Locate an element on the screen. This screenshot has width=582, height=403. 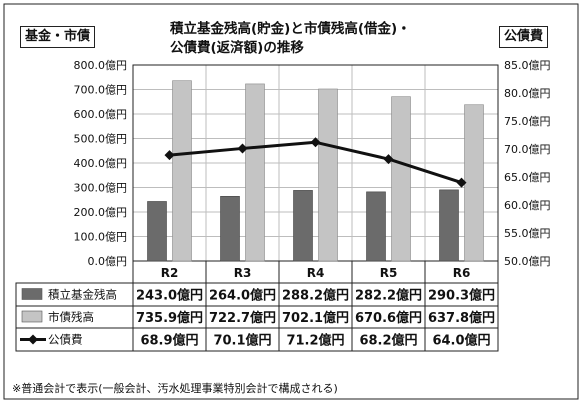
right-tick-label: 85.0億円 is located at coordinates (527, 65).